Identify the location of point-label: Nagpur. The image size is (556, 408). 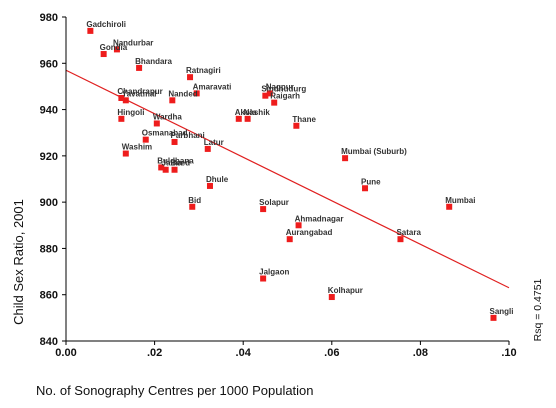
(280, 86).